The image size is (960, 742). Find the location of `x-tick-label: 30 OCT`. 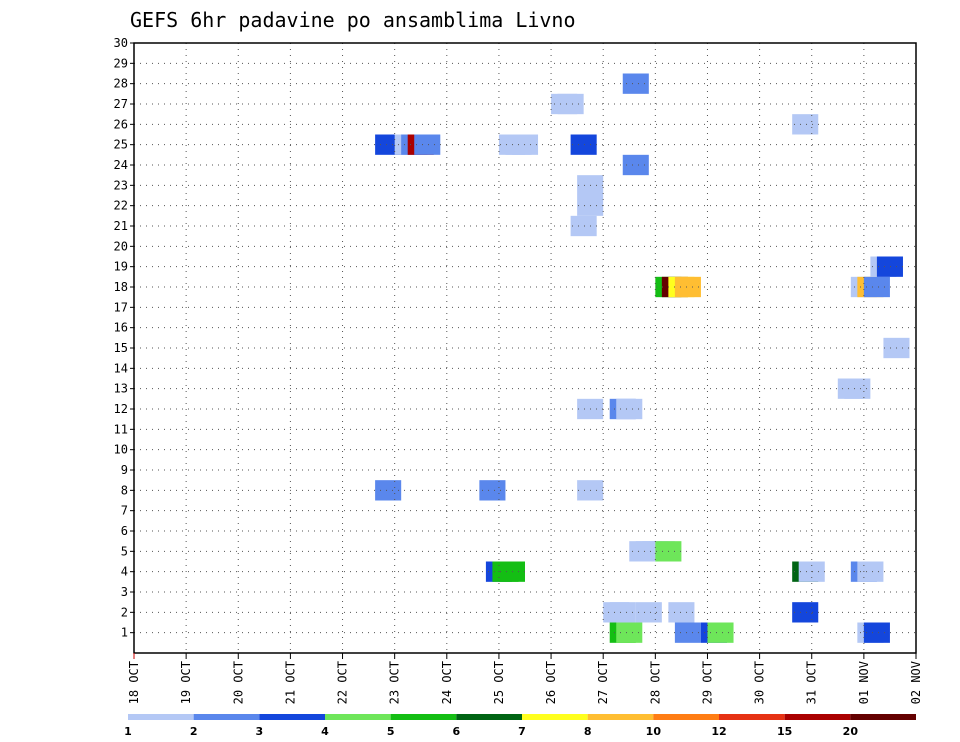

x-tick-label: 30 OCT is located at coordinates (760, 682).